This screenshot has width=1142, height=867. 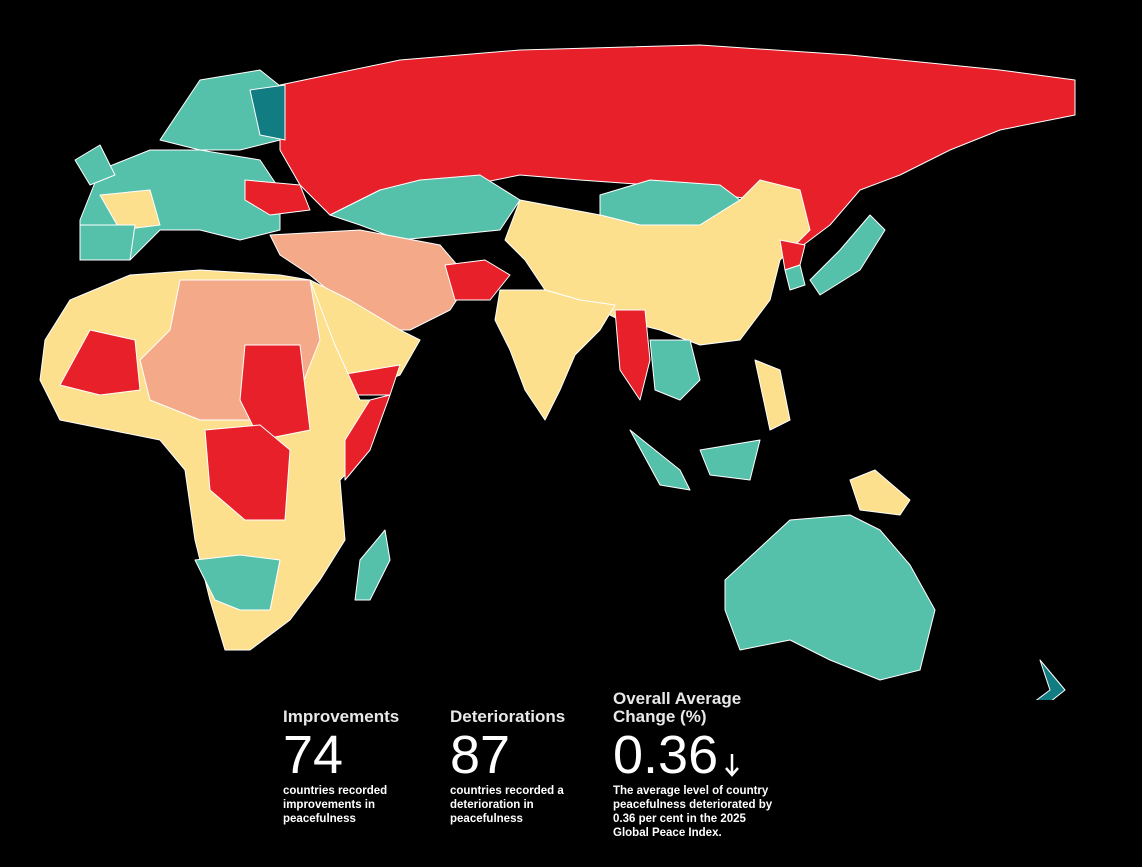 I want to click on france, so click(x=130, y=210).